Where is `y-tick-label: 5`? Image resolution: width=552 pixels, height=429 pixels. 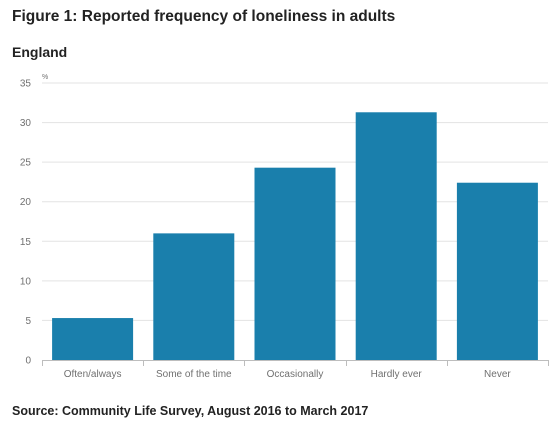 y-tick-label: 5 is located at coordinates (28, 321).